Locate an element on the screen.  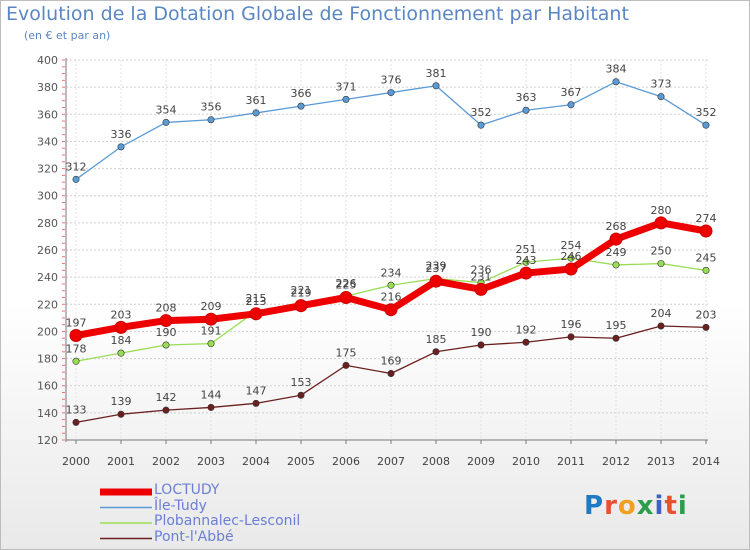
y-tick-label: 200 is located at coordinates (47, 331).